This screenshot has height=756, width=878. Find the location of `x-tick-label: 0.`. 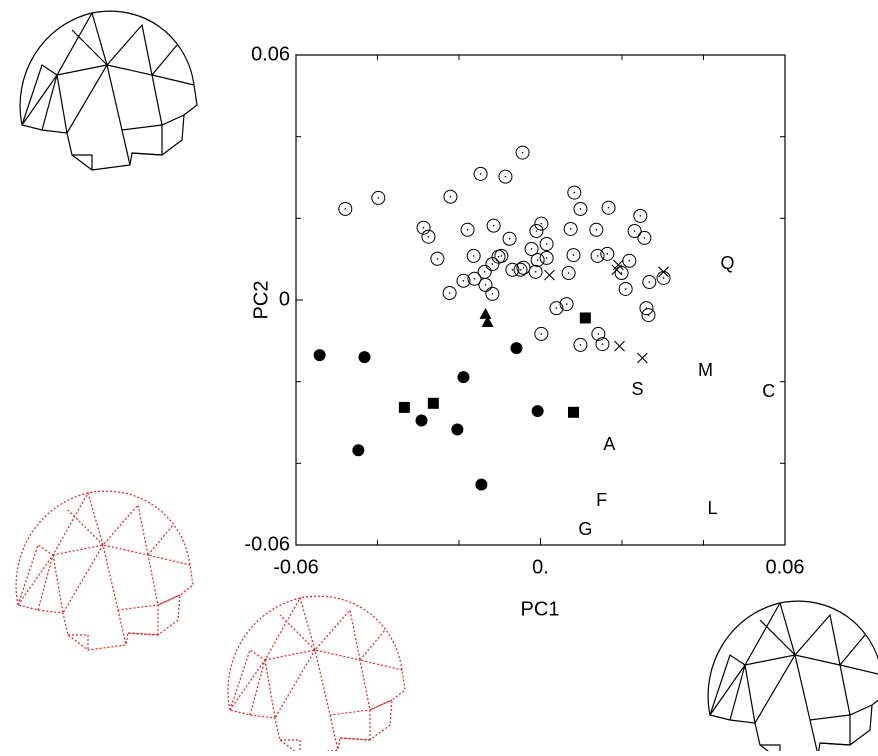

x-tick-label: 0. is located at coordinates (540, 567).